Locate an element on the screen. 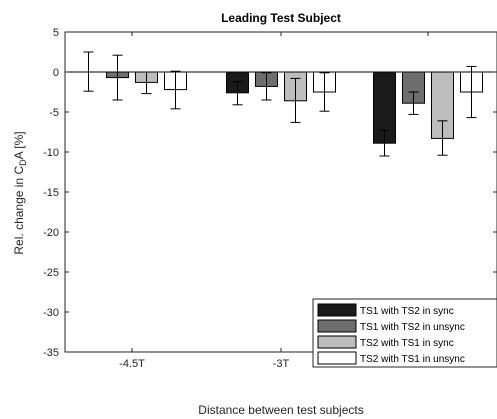 The height and width of the screenshot is (419, 497). y-axis-title: Rel. change in CDA [%] is located at coordinates (20, 192).